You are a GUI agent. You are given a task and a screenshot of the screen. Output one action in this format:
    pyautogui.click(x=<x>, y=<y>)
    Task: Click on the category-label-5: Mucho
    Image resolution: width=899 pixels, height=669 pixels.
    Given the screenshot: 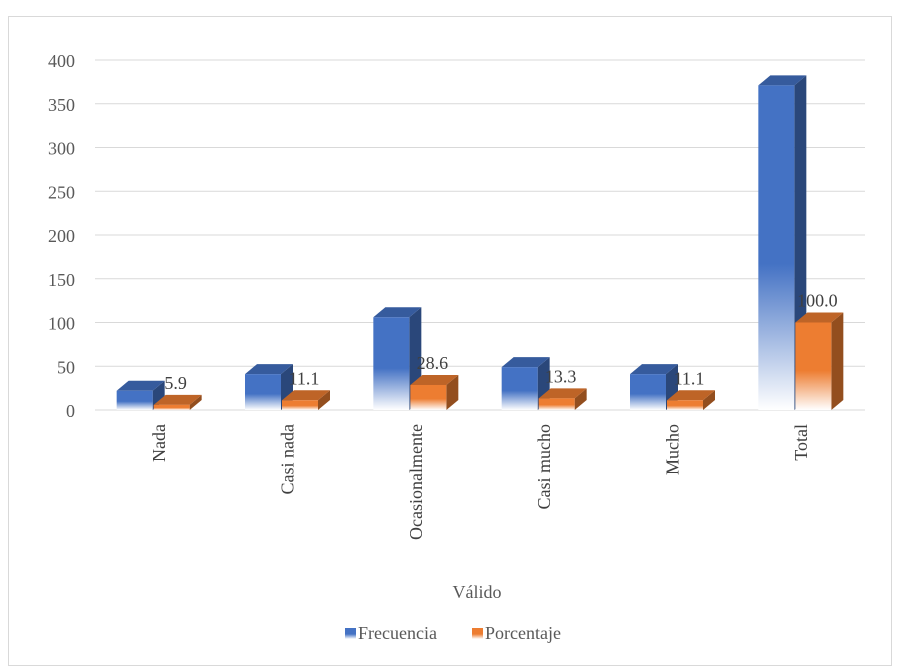 What is the action you would take?
    pyautogui.click(x=673, y=449)
    